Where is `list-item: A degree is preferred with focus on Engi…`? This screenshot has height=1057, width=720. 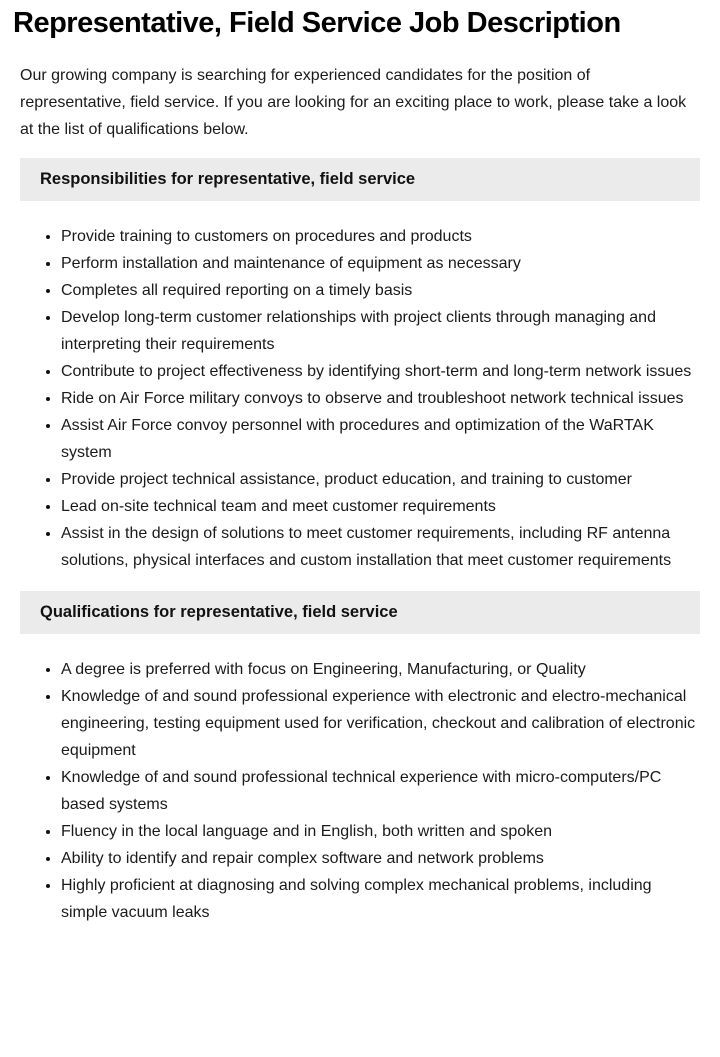
list-item: A degree is preferred with focus on Engi… is located at coordinates (380, 669).